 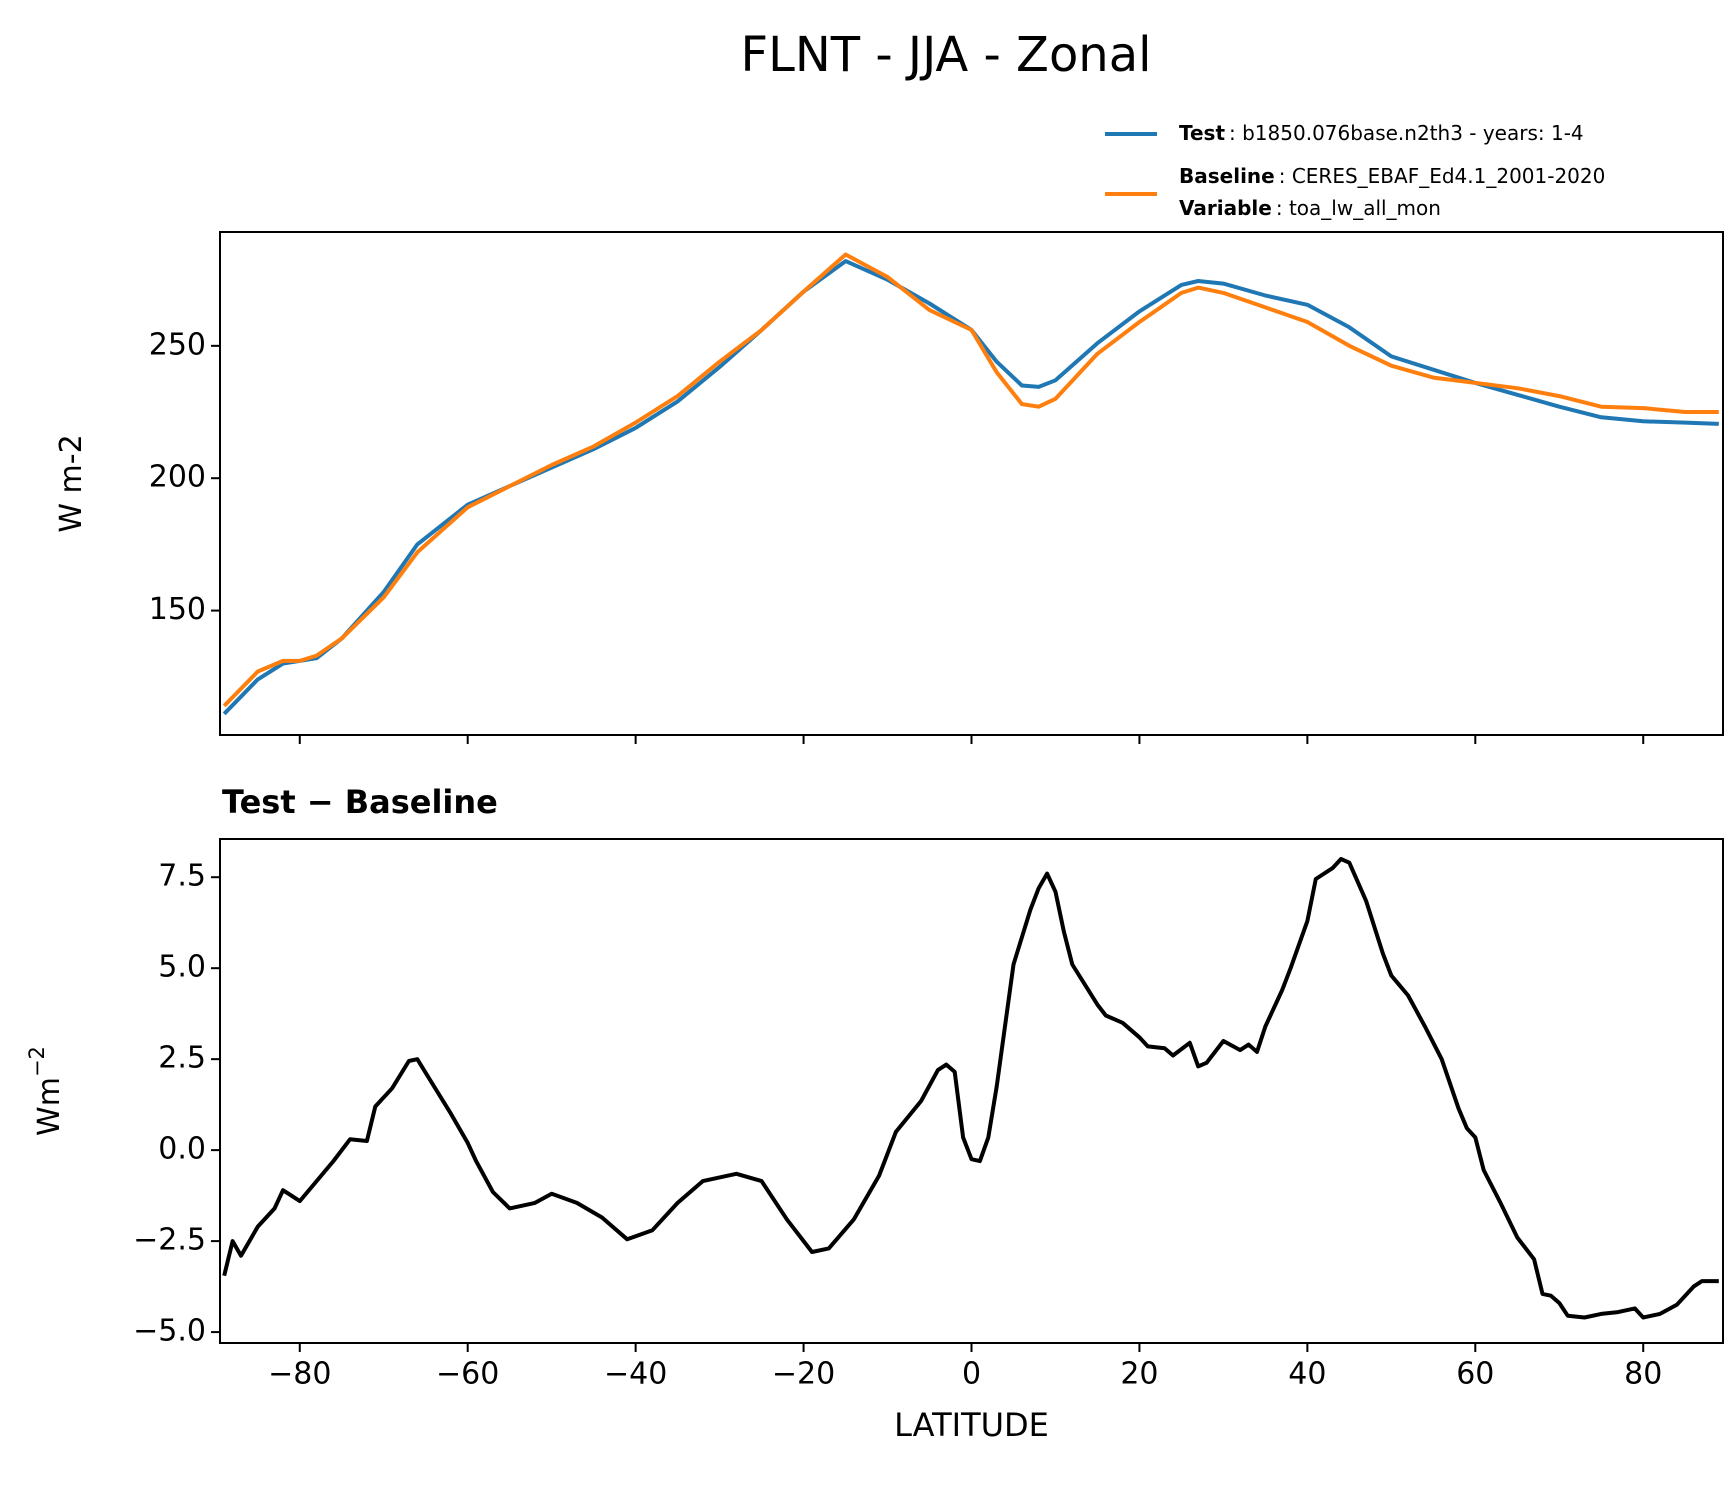 I want to click on legend-entry: Test: b1850.076base.n2th3 - years: 1-4, so click(x=1381, y=133).